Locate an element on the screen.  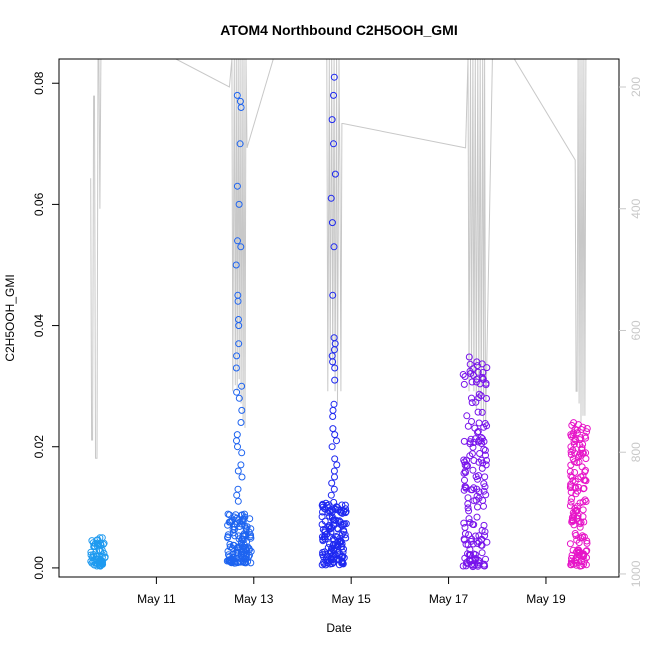
x-tick-label: May 13 is located at coordinates (254, 599).